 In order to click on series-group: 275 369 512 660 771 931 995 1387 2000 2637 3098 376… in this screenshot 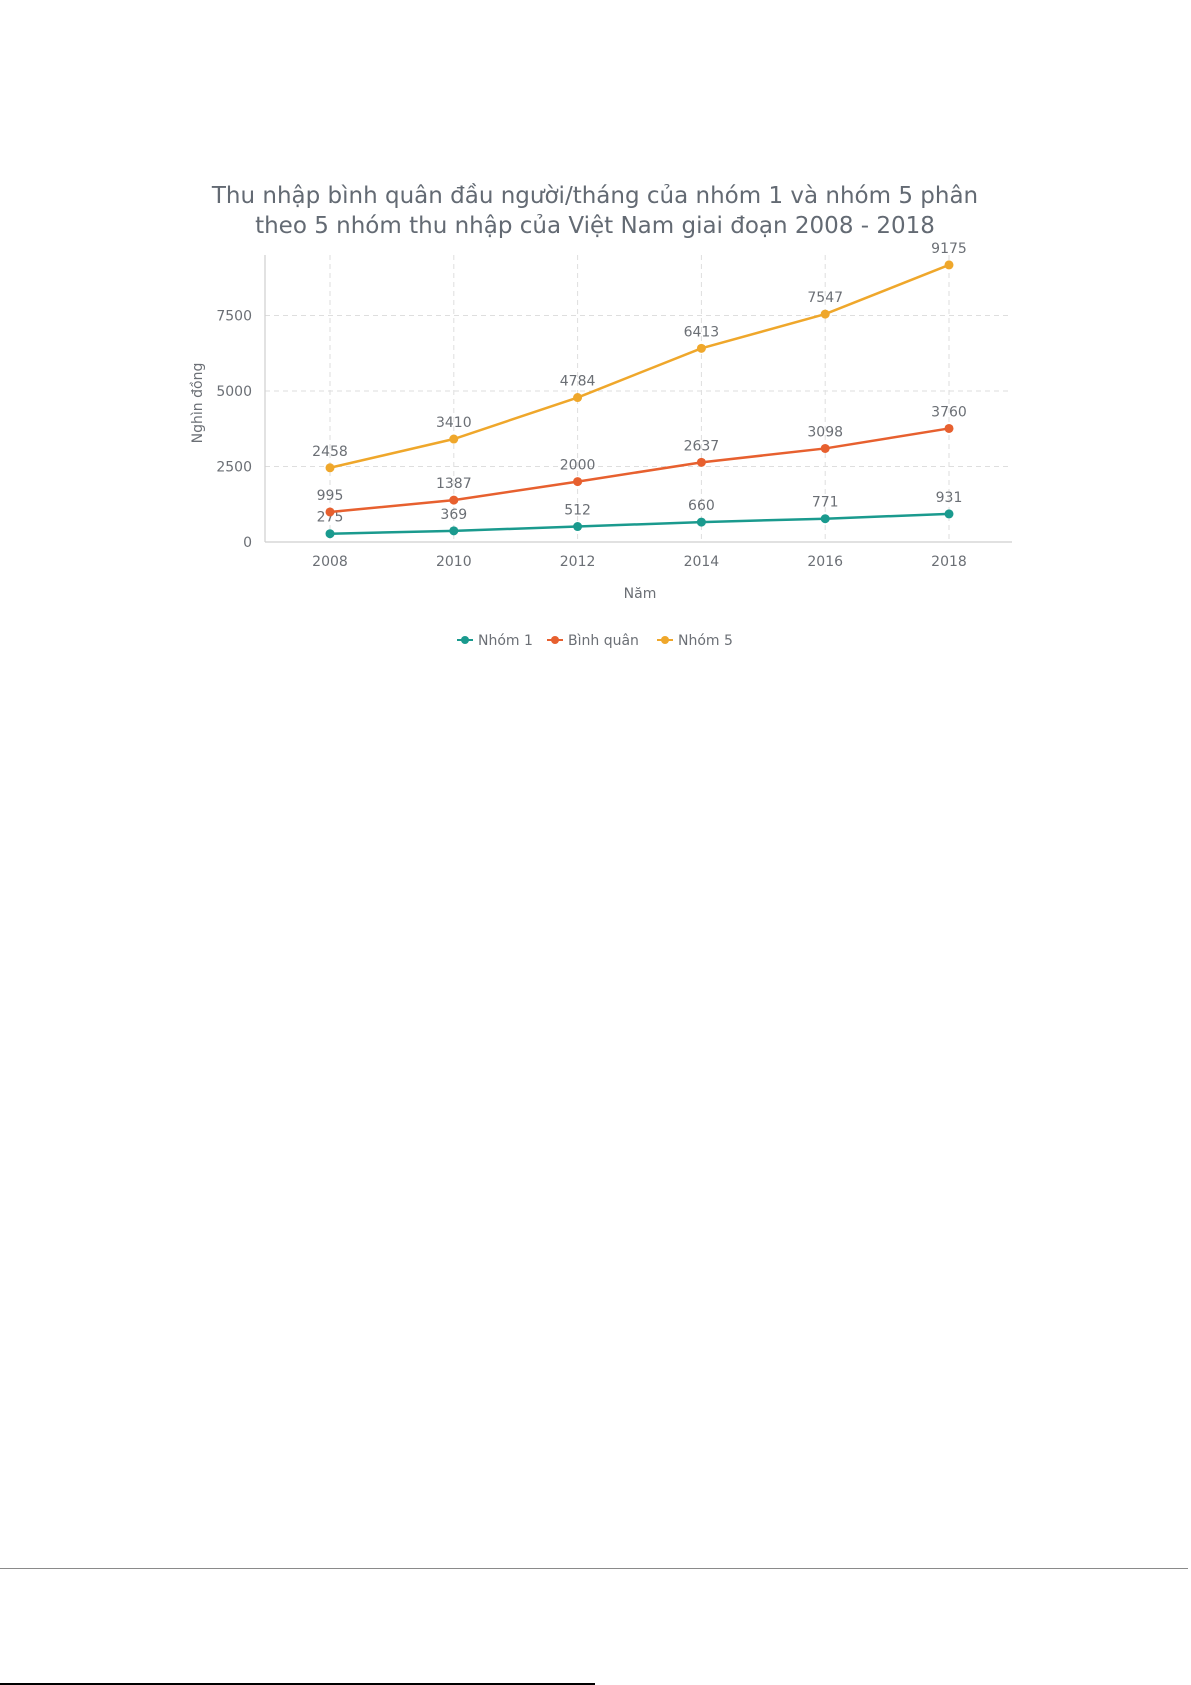, I will do `click(639, 390)`.